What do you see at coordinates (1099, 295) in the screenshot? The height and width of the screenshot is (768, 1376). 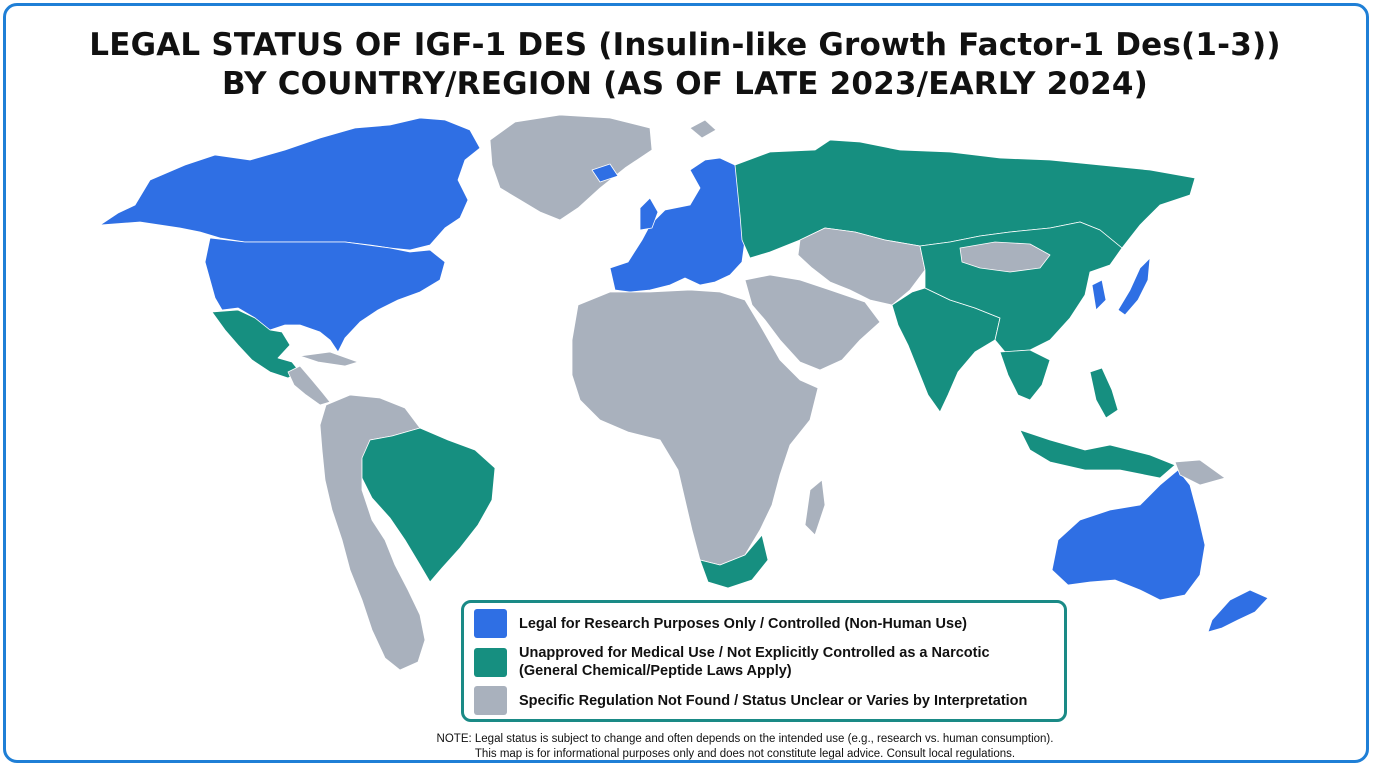 I see `region-korea` at bounding box center [1099, 295].